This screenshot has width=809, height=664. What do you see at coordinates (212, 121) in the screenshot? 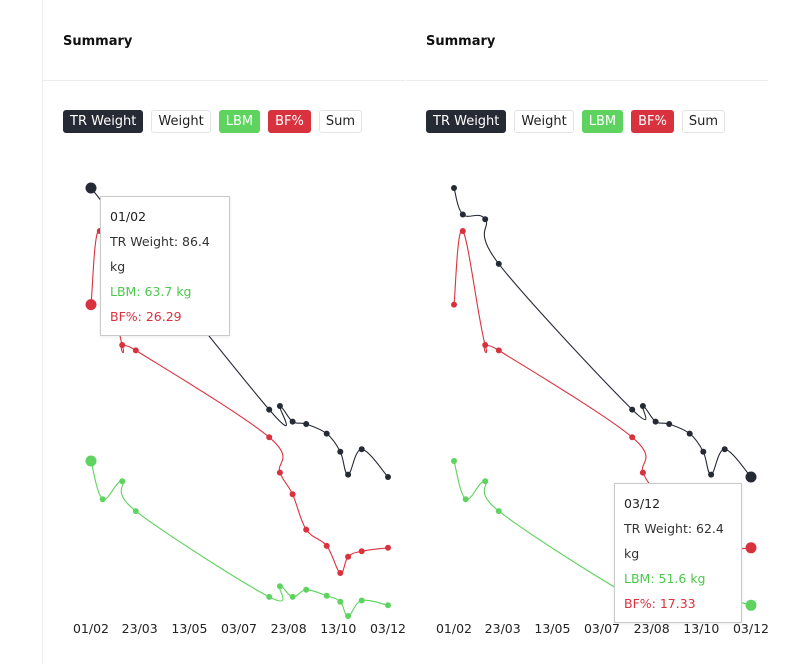
I see `legend: TR Weight Weight LBM BF% Sum` at bounding box center [212, 121].